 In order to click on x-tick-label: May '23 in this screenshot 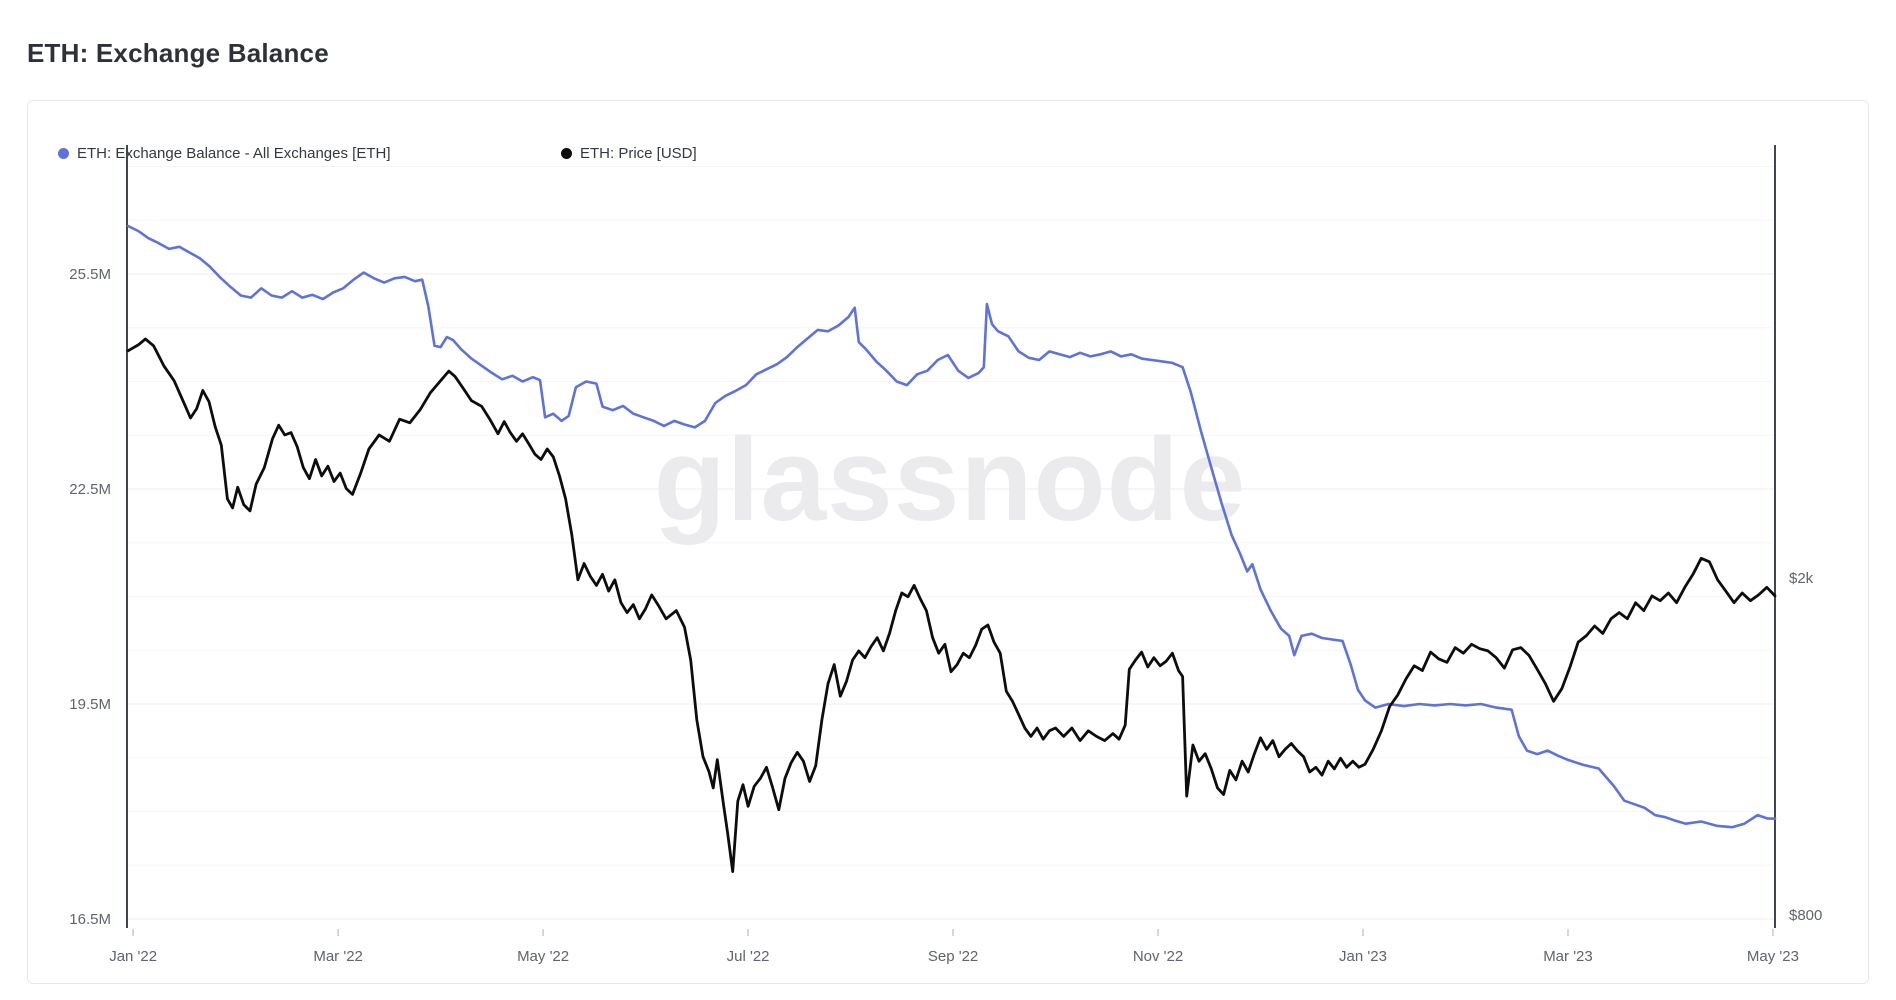, I will do `click(1773, 956)`.